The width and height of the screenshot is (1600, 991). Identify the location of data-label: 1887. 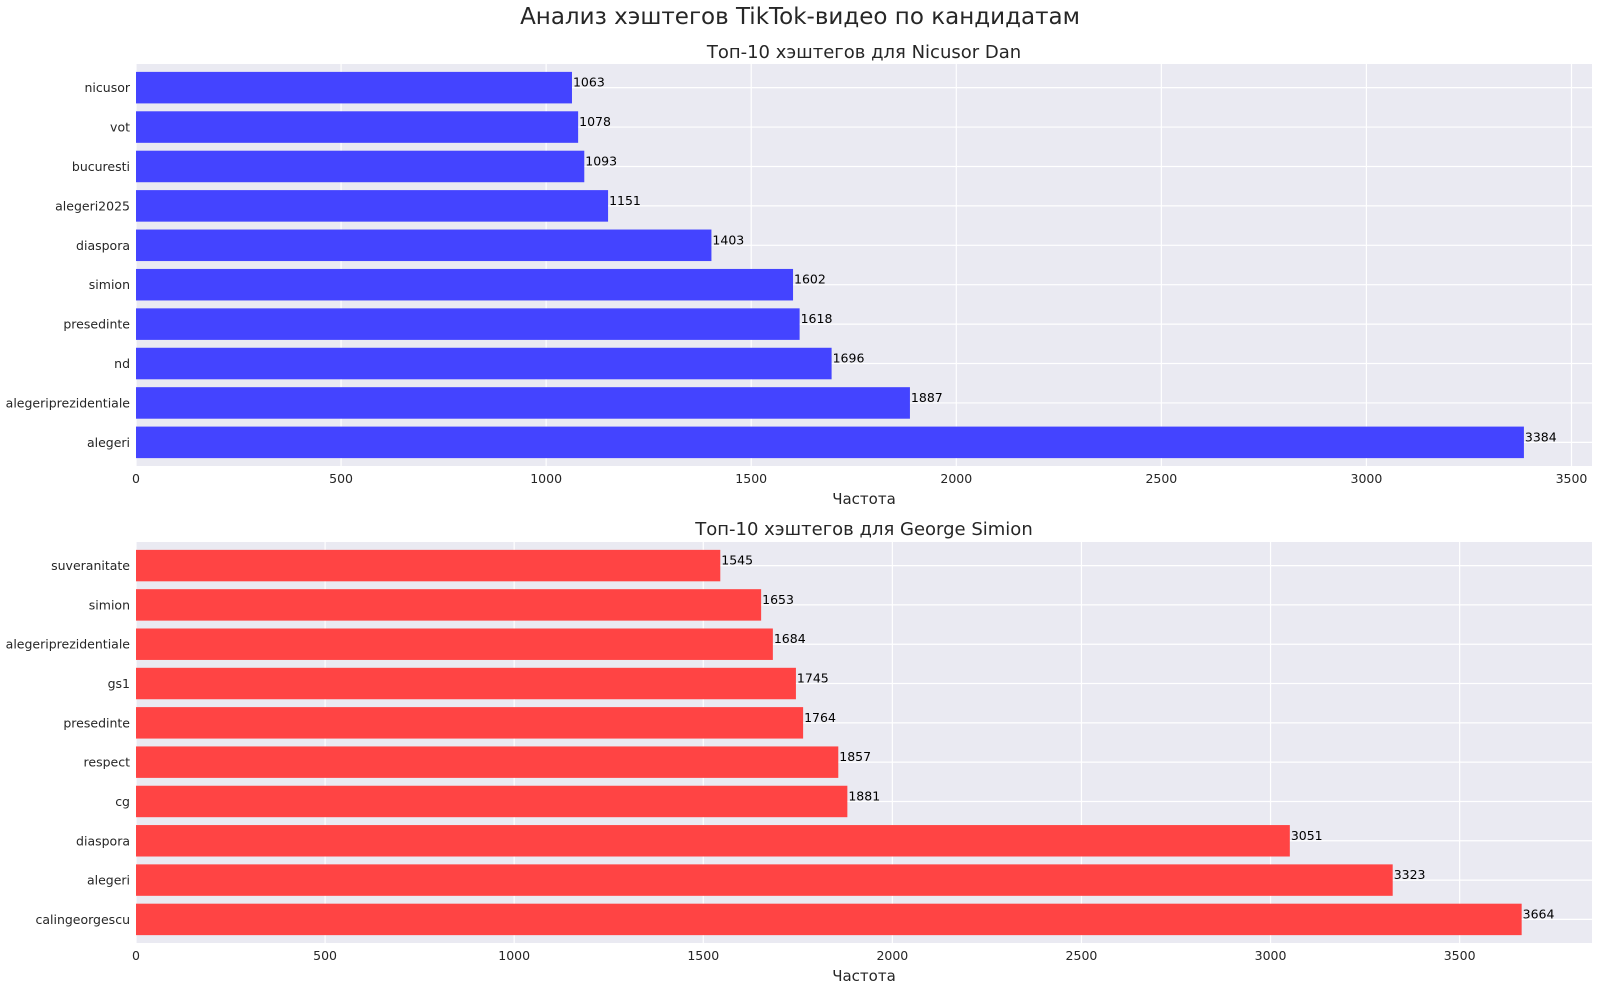
(927, 397).